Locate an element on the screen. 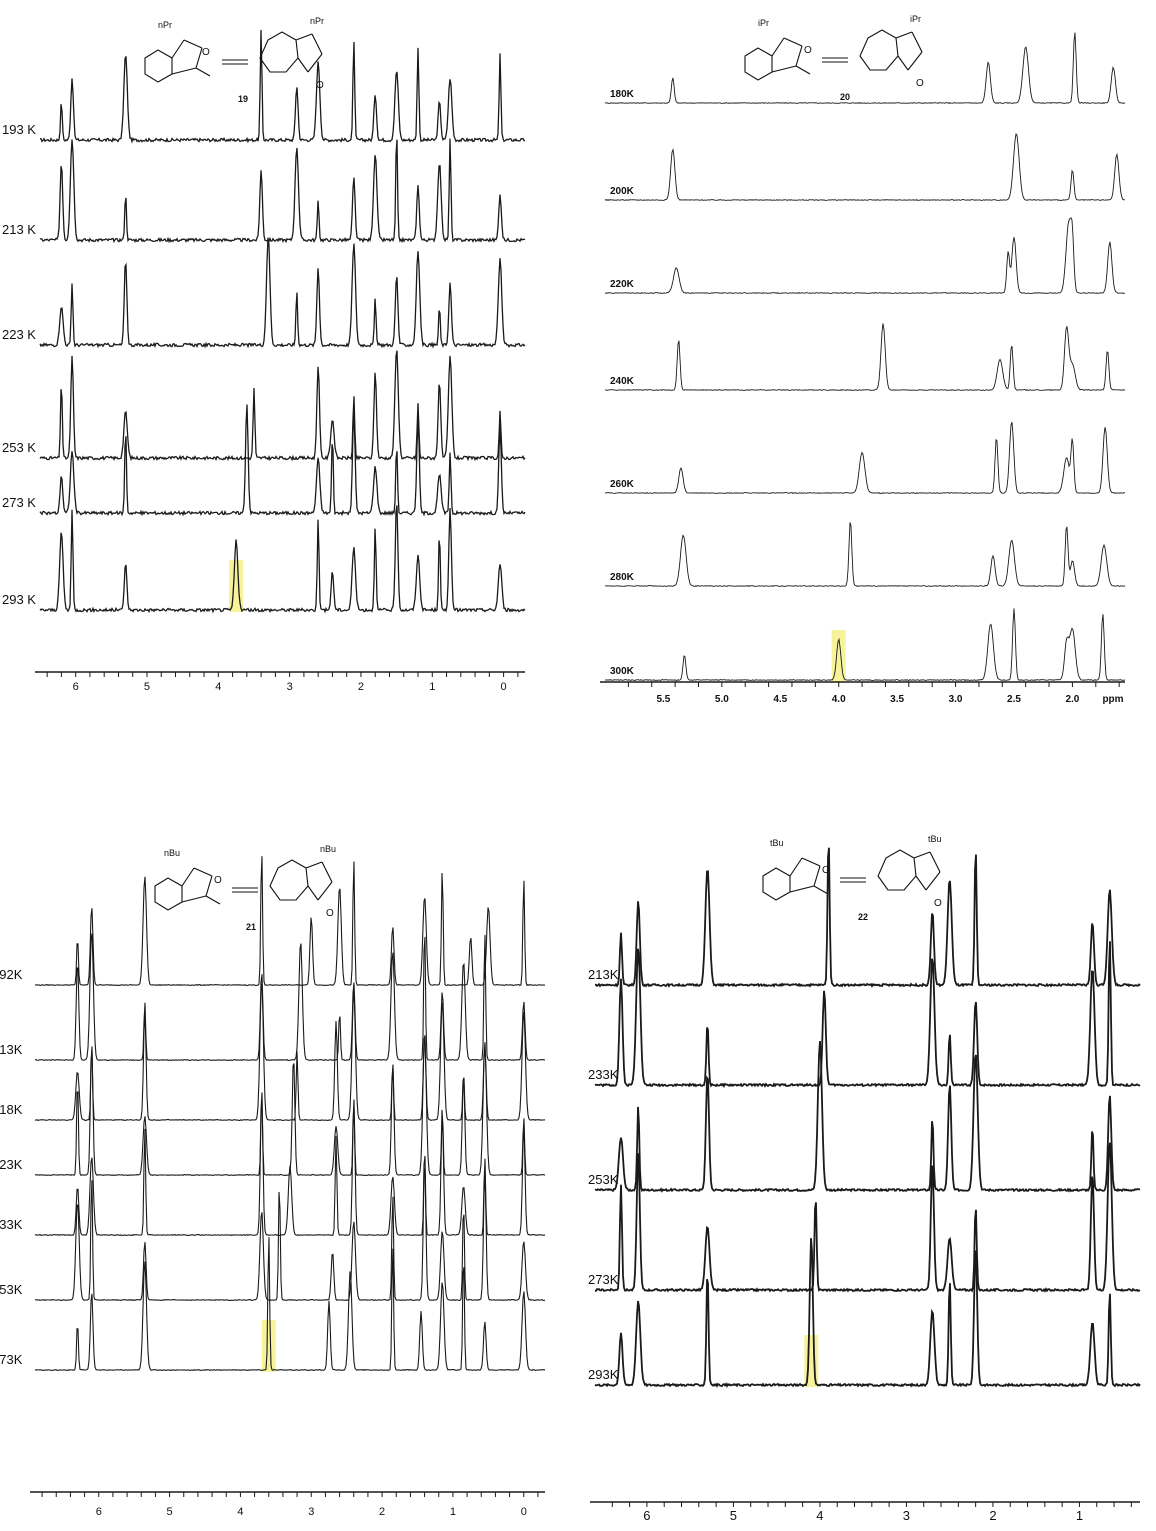  temperature-label: 223 K is located at coordinates (19, 334).